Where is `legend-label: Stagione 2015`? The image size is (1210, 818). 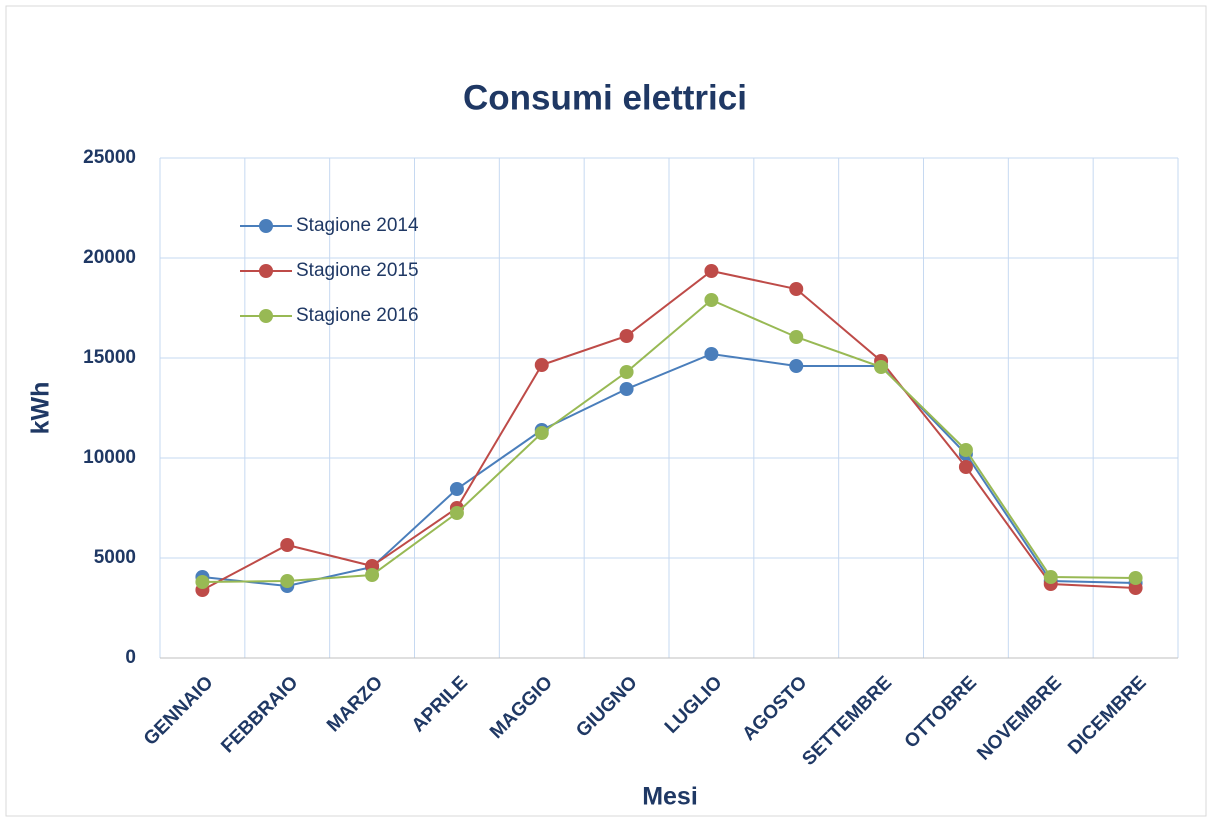
legend-label: Stagione 2015 is located at coordinates (357, 270).